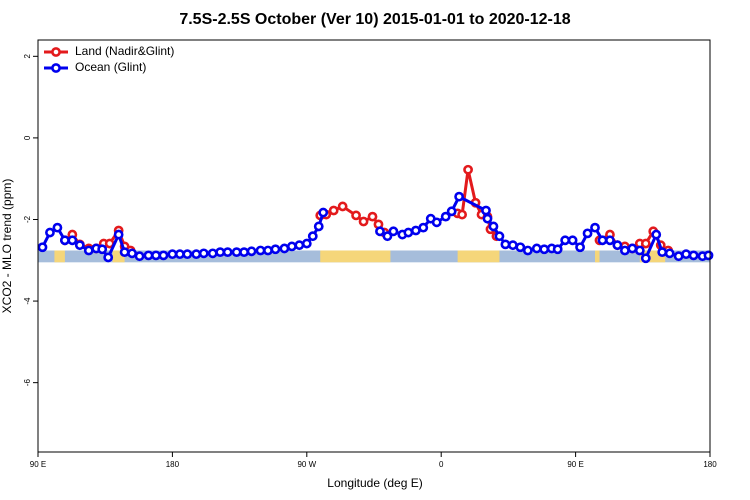 The image size is (750, 500). What do you see at coordinates (441, 464) in the screenshot?
I see `x-tick-label: 0` at bounding box center [441, 464].